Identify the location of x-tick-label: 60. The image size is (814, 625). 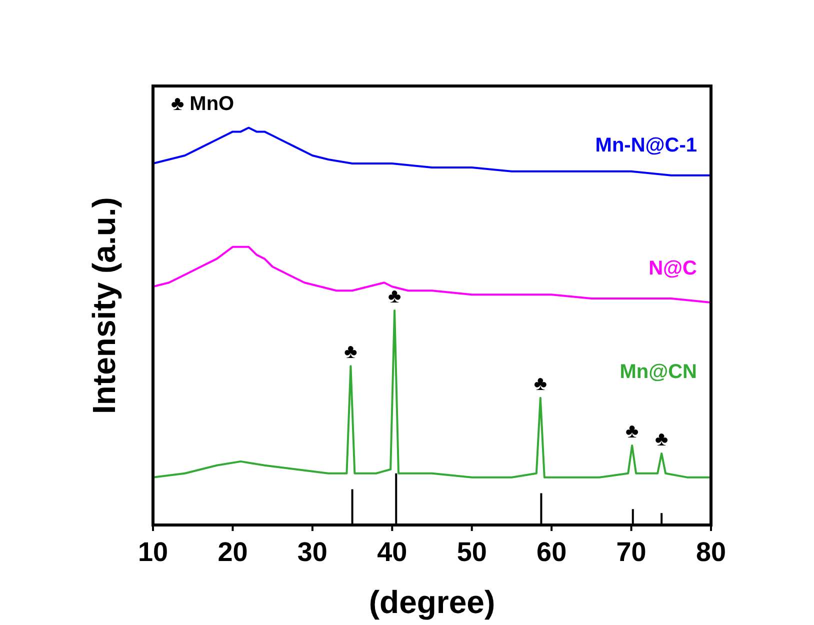
(551, 552).